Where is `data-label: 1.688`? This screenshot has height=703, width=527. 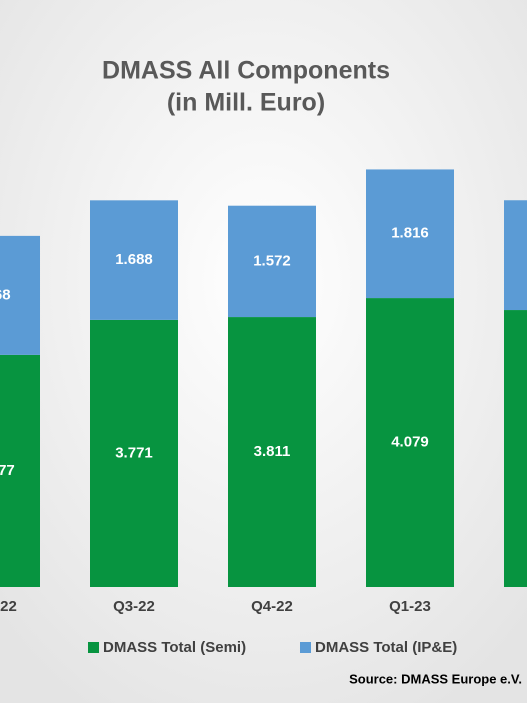 data-label: 1.688 is located at coordinates (134, 259).